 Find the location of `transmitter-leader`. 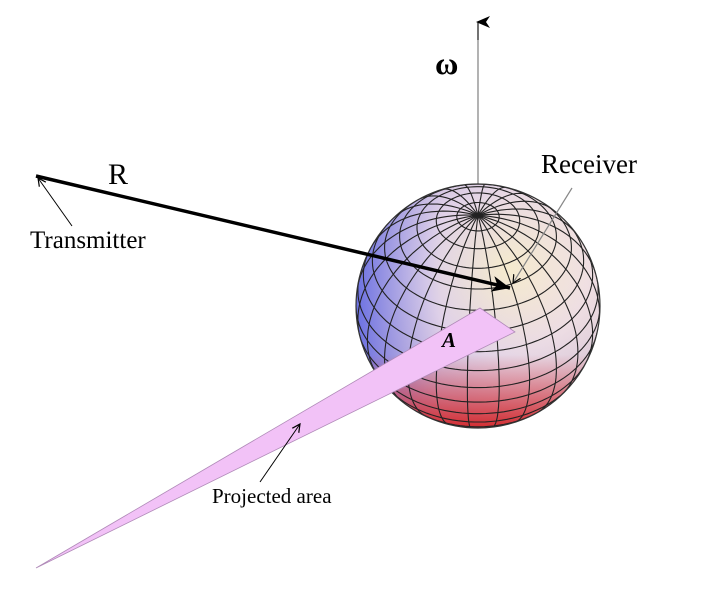

transmitter-leader is located at coordinates (55, 202).